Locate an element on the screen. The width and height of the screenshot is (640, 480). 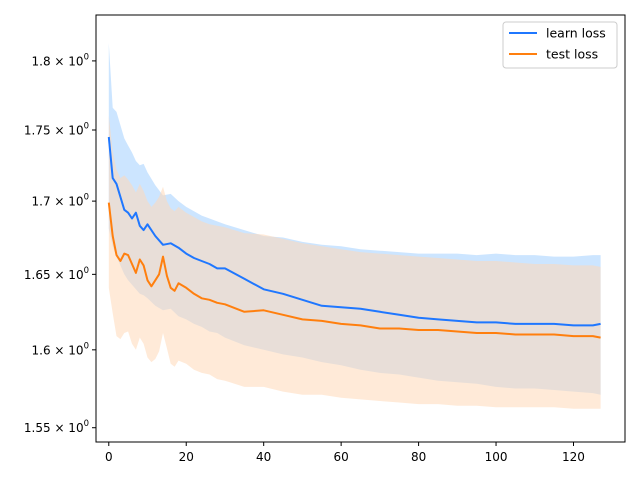
y-tick-label: 1.55 × 100 is located at coordinates (56, 427).